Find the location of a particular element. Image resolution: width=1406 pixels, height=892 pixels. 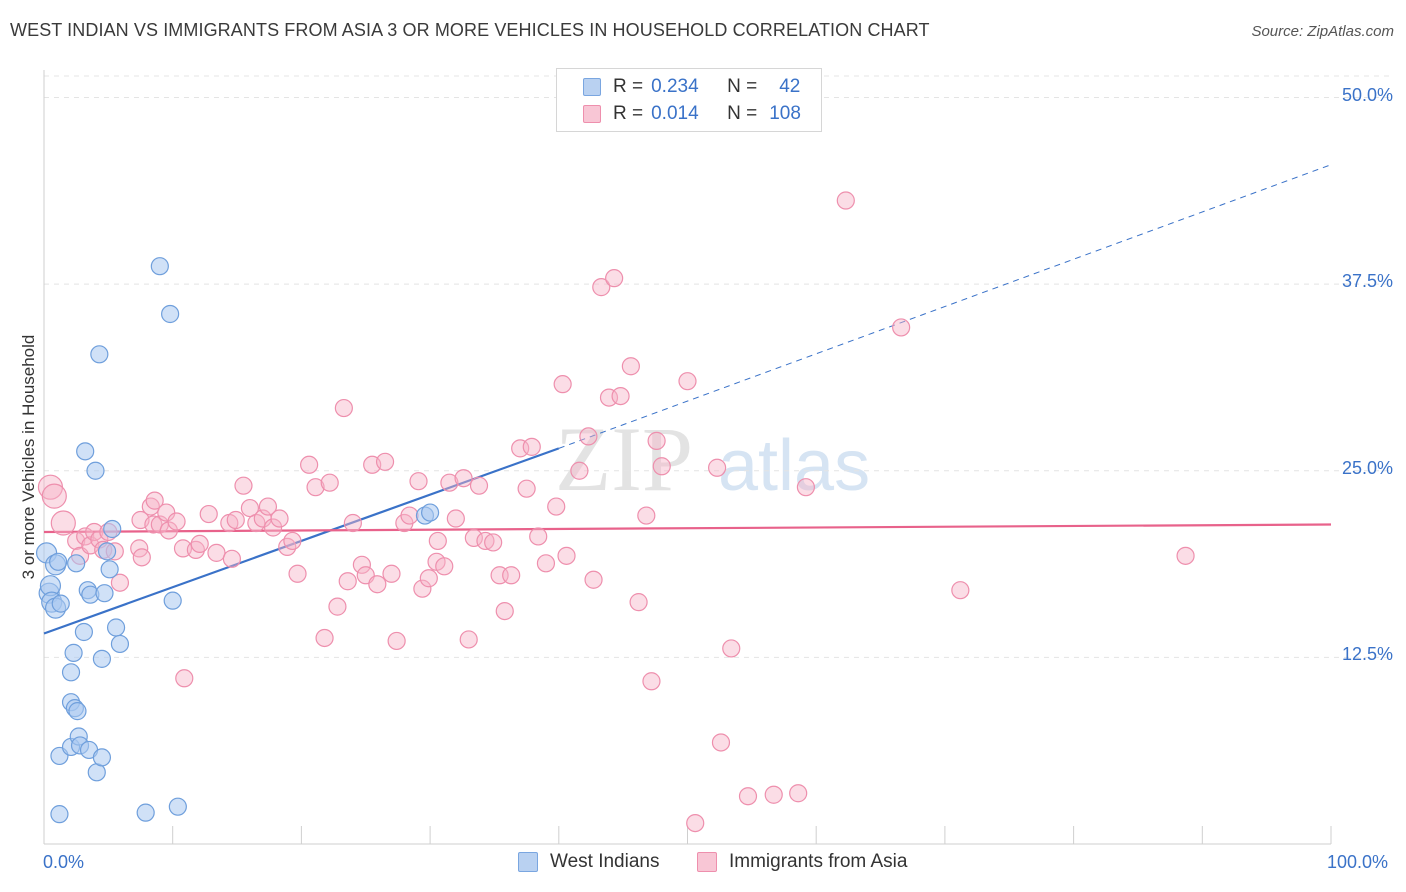

legend-row-west-indians: R = 0.234 N = 42 is located at coordinates (691, 87).